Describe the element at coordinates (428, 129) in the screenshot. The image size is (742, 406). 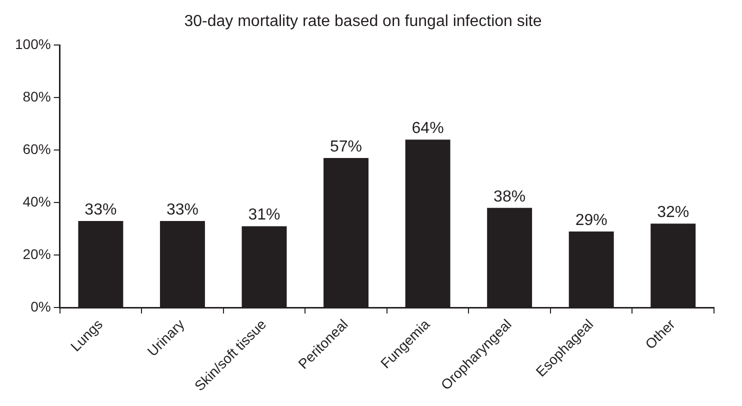
I see `data-label: 64%` at that location.